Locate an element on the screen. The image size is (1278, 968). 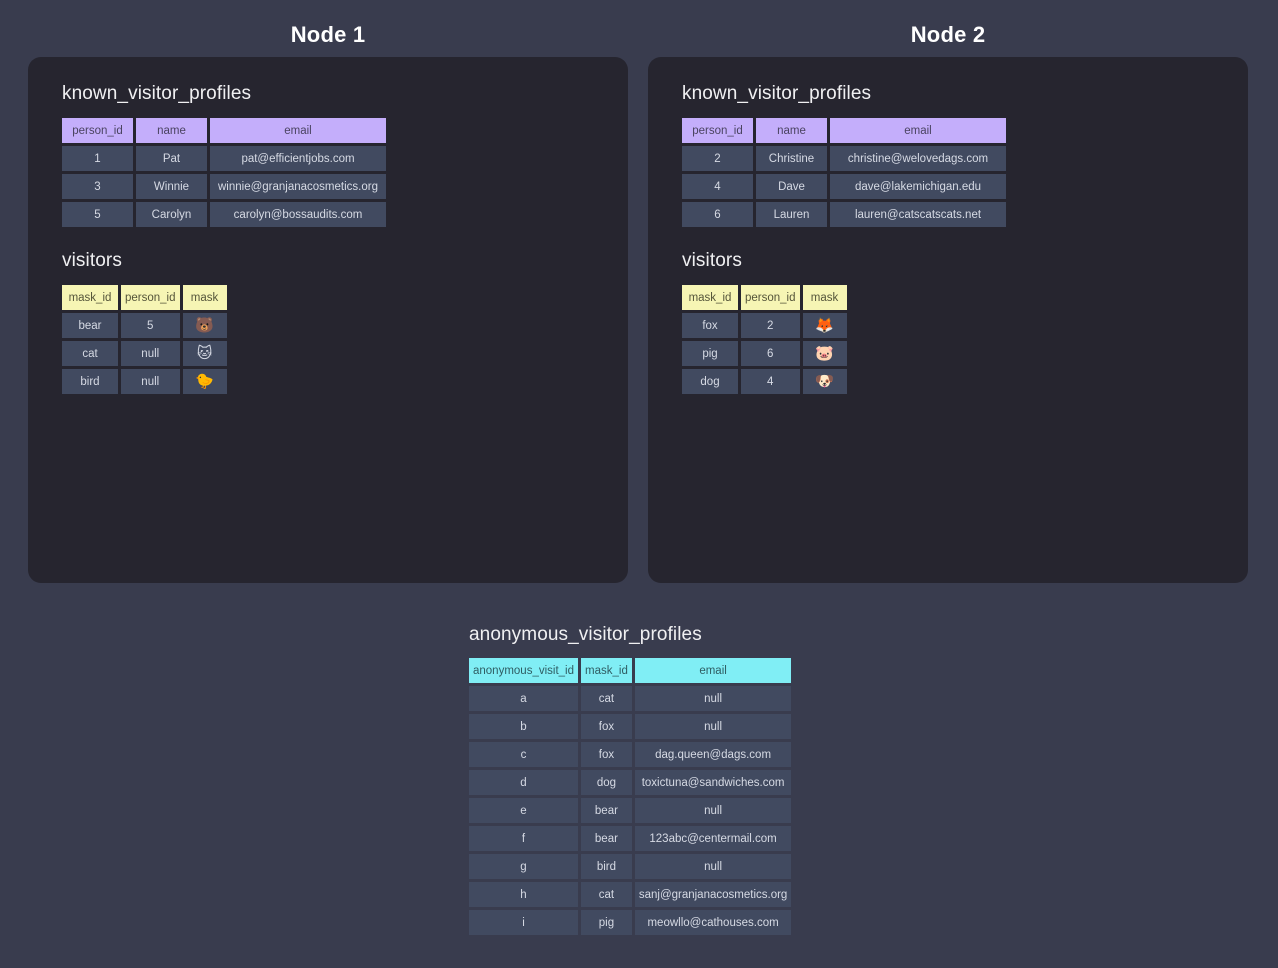
cell-email: toxictuna@sandwiches.com is located at coordinates (713, 782).